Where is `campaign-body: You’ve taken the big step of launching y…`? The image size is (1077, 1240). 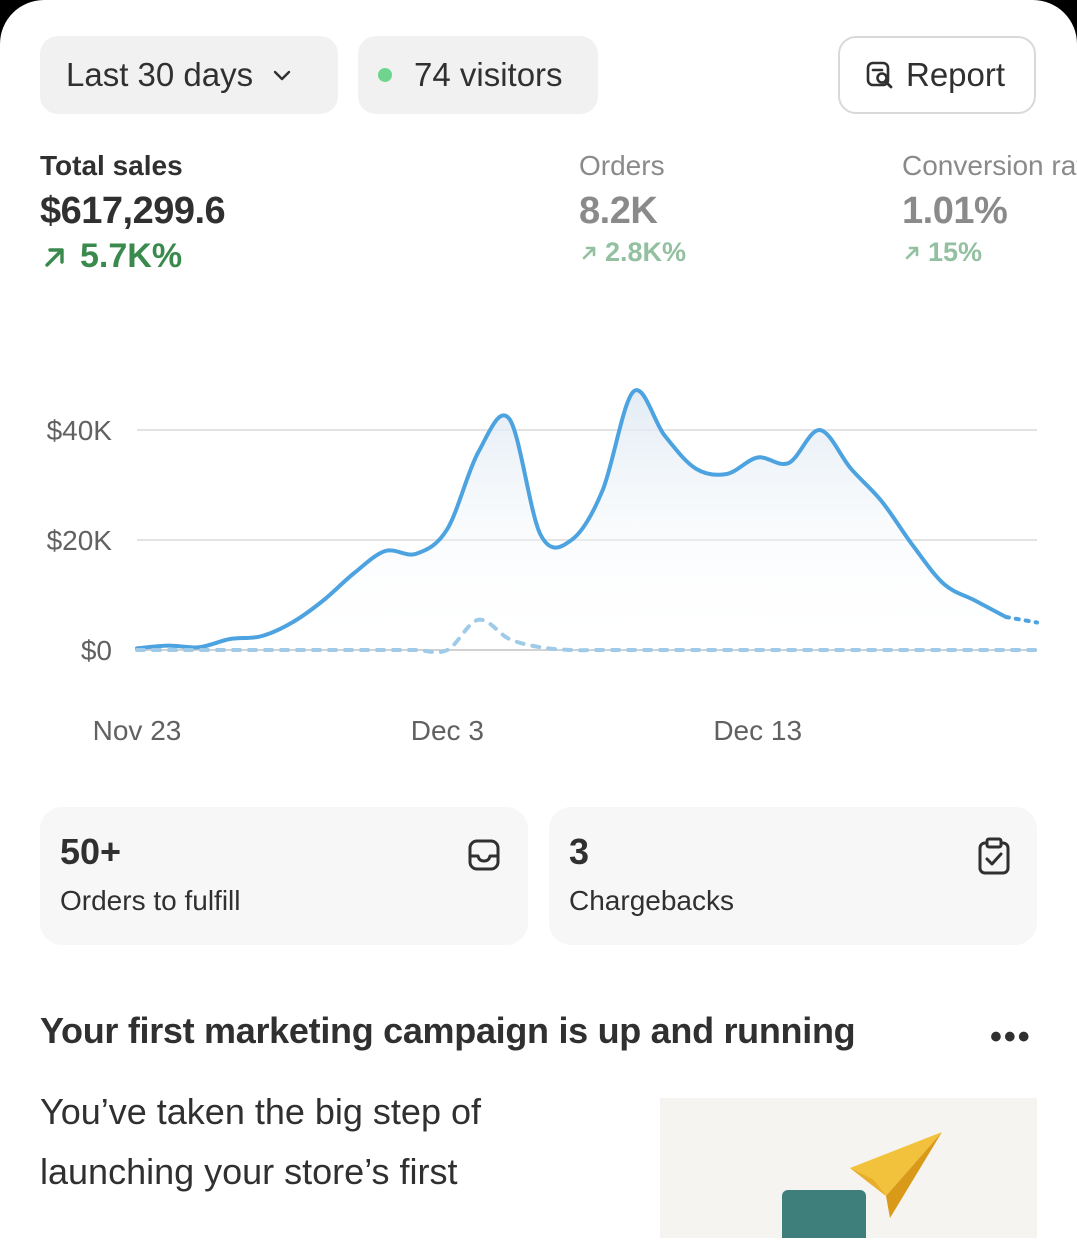
campaign-body: You’ve taken the big step of launching y… is located at coordinates (260, 1141).